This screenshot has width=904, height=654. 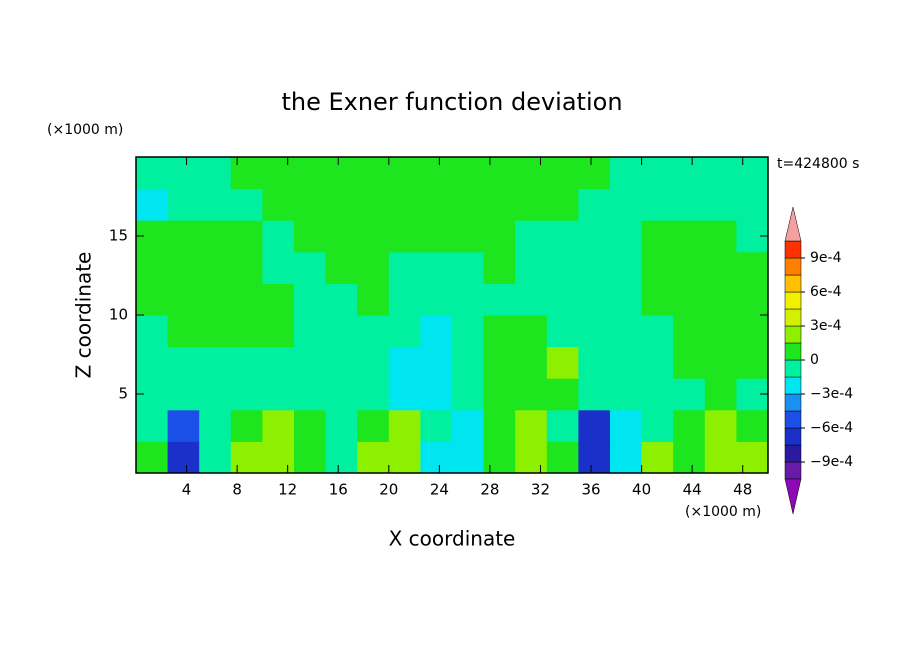 What do you see at coordinates (452, 539) in the screenshot?
I see `x-axis-label: X coordinate` at bounding box center [452, 539].